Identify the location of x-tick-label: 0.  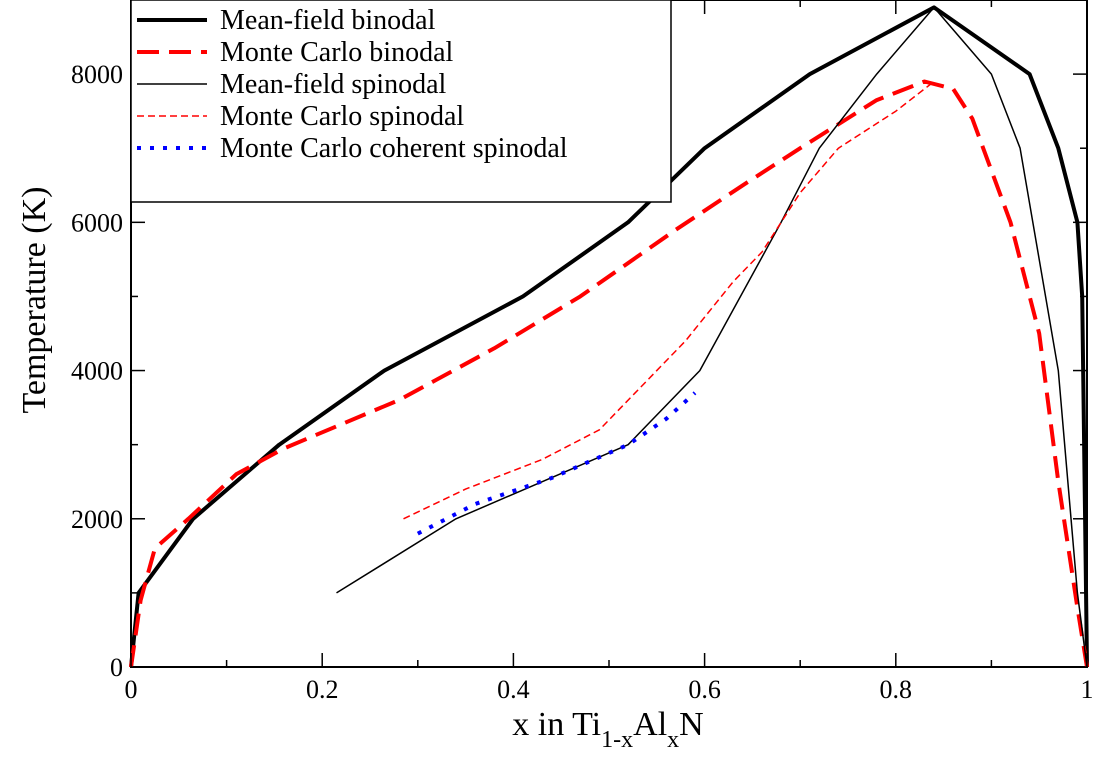
(131, 689).